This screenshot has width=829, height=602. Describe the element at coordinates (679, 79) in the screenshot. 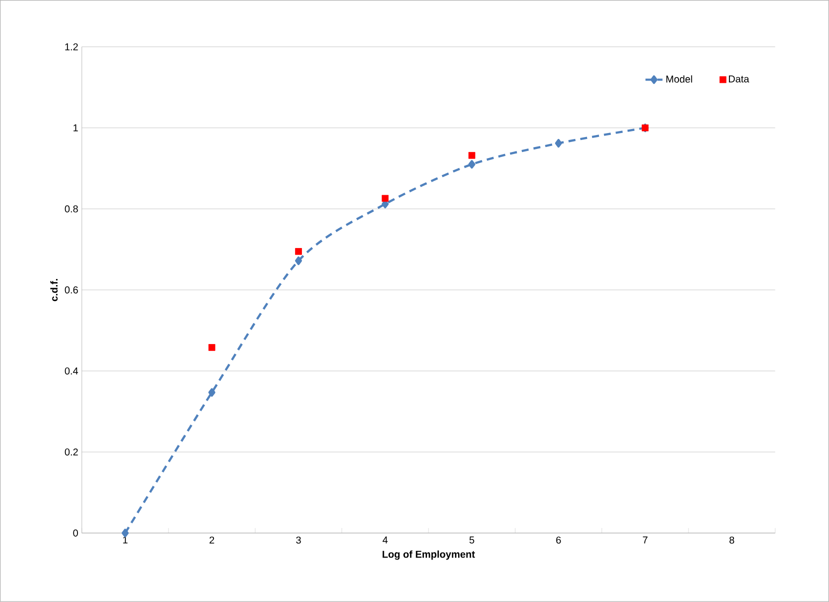

I see `legend-label: Model` at that location.